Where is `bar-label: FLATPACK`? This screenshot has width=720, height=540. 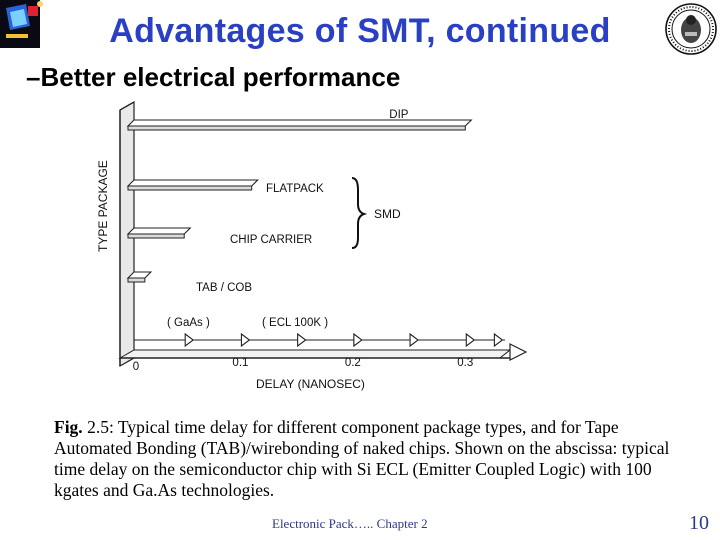
bar-label: FLATPACK is located at coordinates (295, 189).